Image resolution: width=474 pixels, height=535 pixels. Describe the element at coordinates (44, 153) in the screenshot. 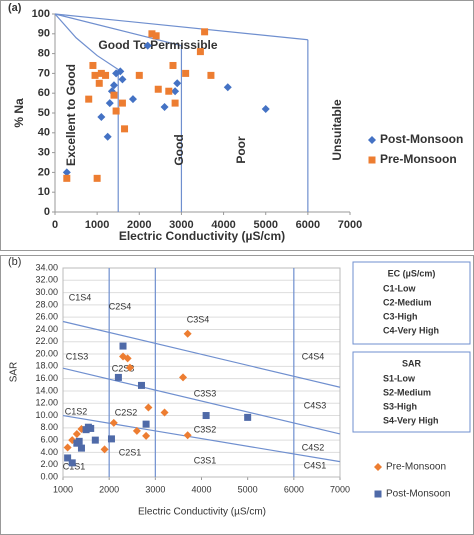

I see `y-tick-label: 30` at that location.